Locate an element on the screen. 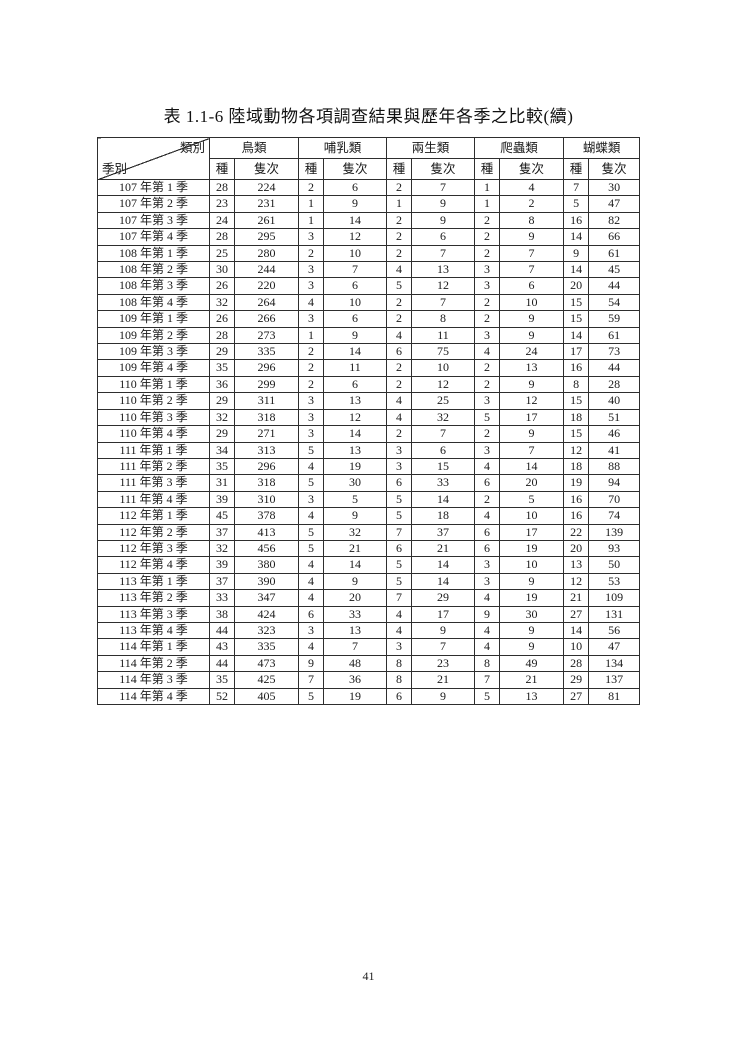 This screenshot has height=1042, width=737. table-row: 113 年第 1 季 37 390 4 9 5 14 3 9 12 53 is located at coordinates (369, 581).